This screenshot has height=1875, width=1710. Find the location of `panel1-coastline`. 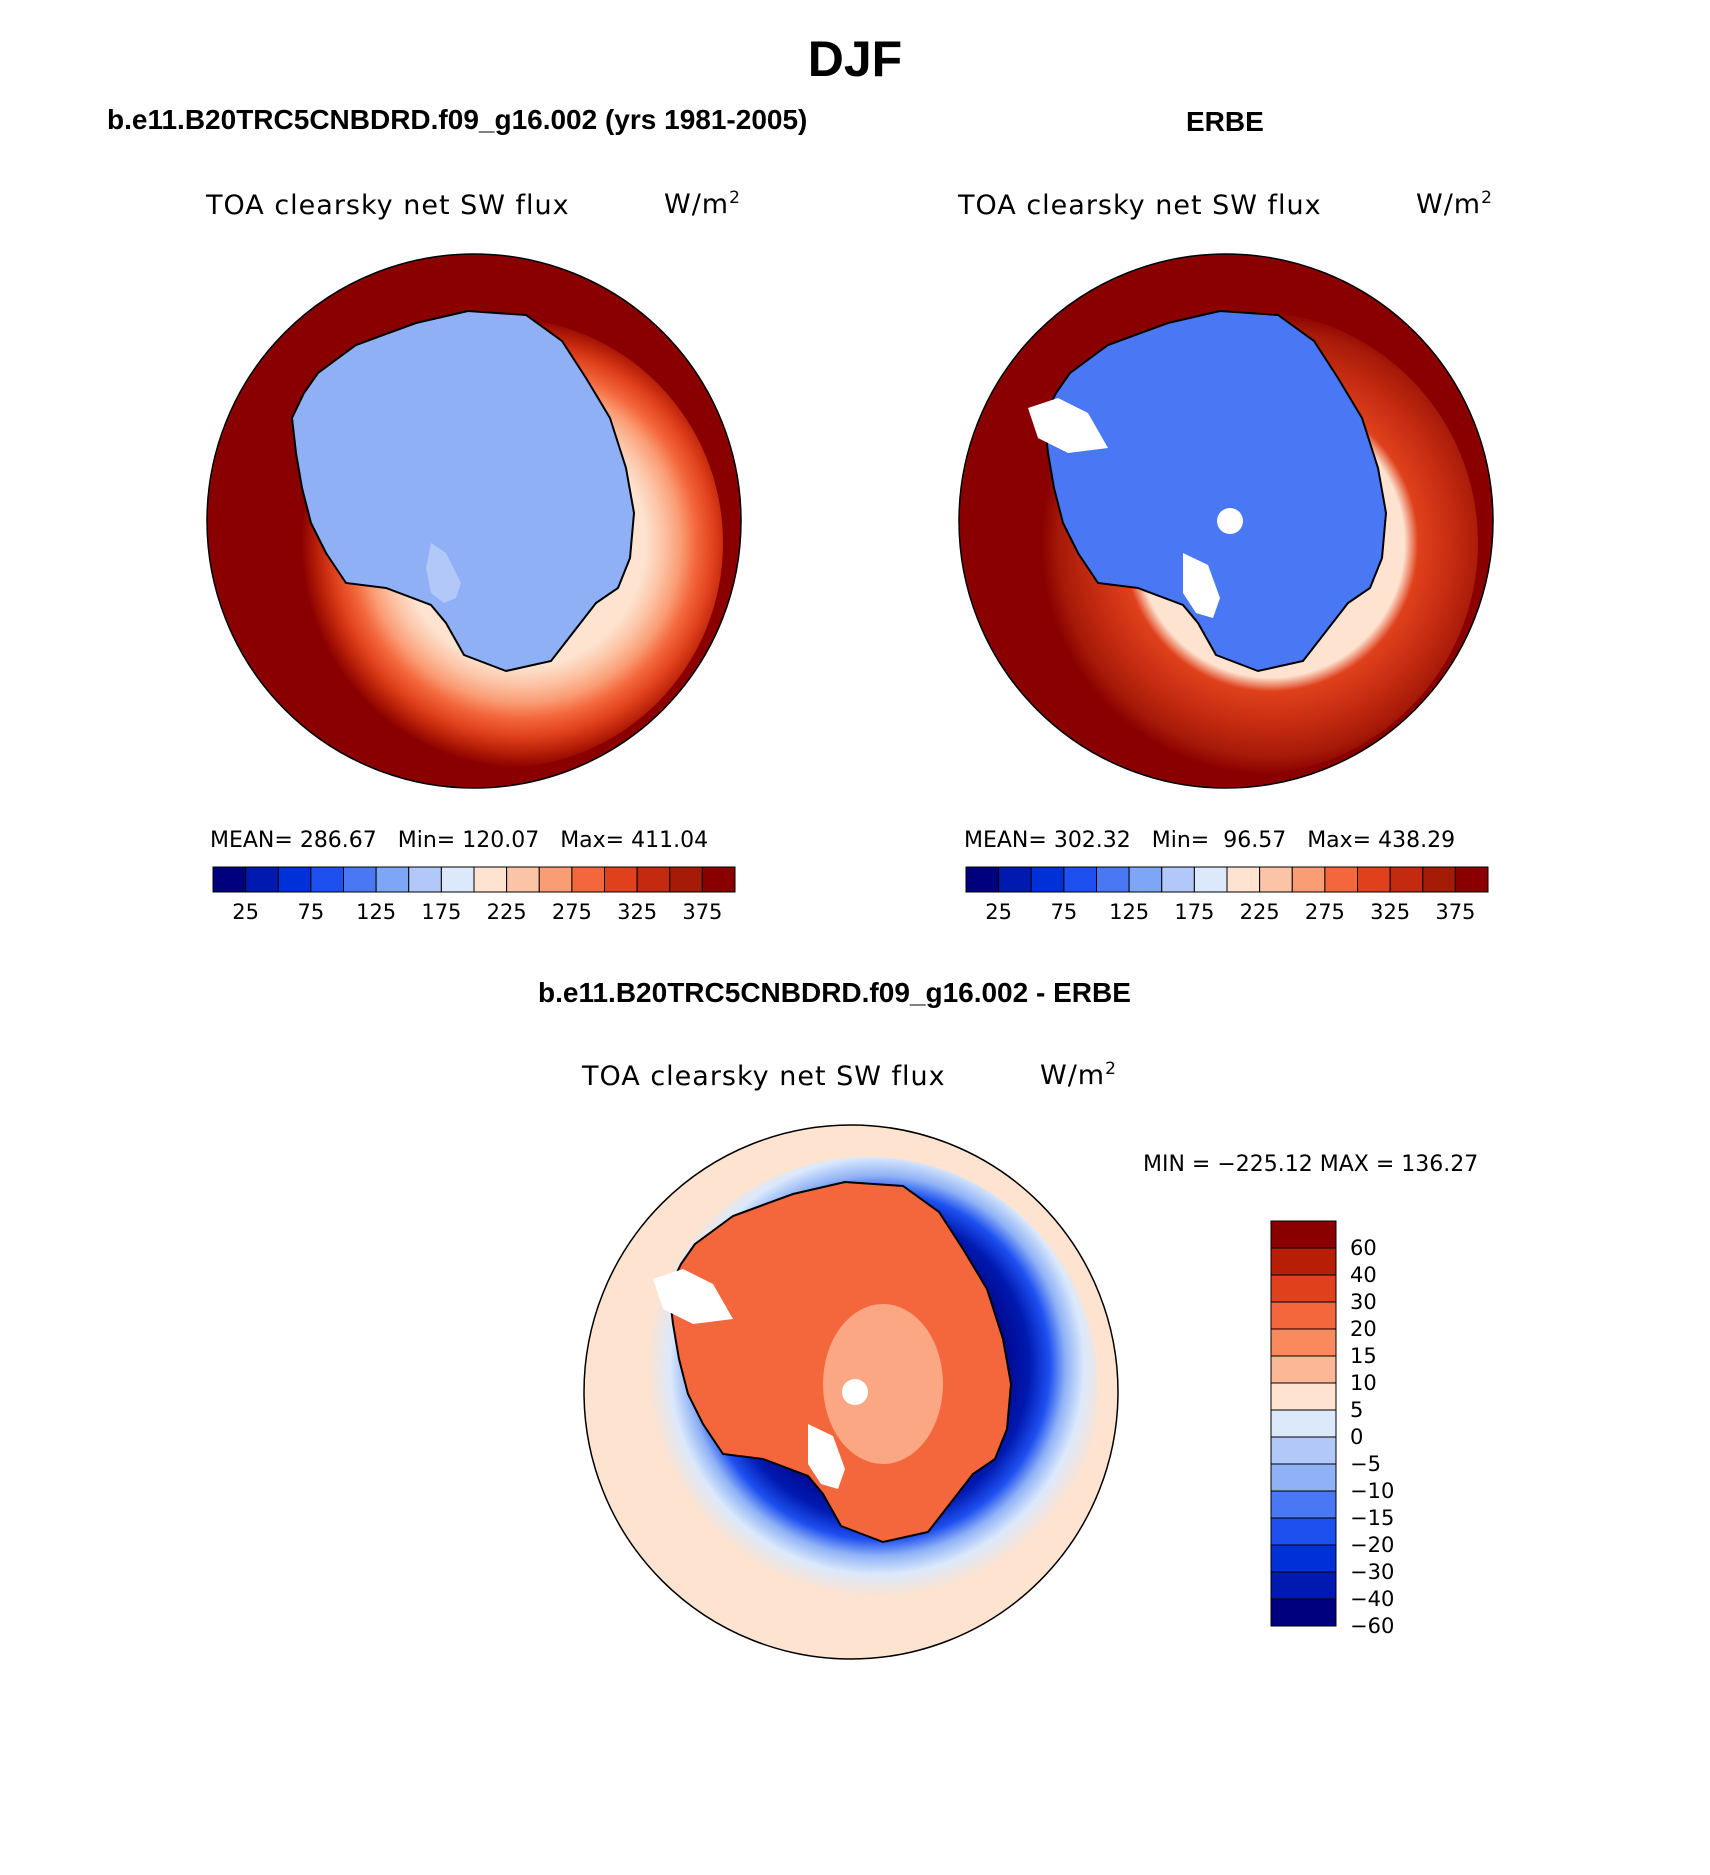

panel1-coastline is located at coordinates (463, 491).